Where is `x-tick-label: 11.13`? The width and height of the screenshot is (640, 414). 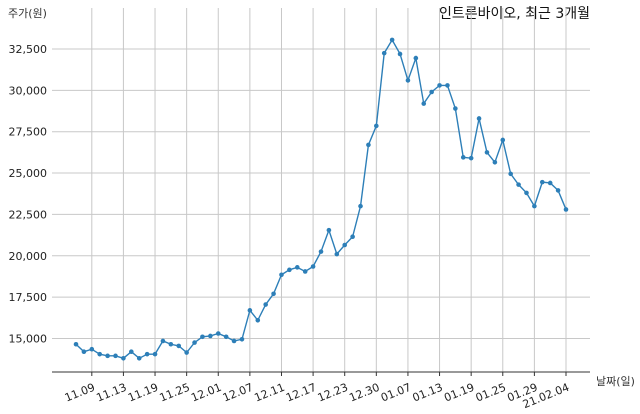
x-tick-label: 11.13 is located at coordinates (111, 393).